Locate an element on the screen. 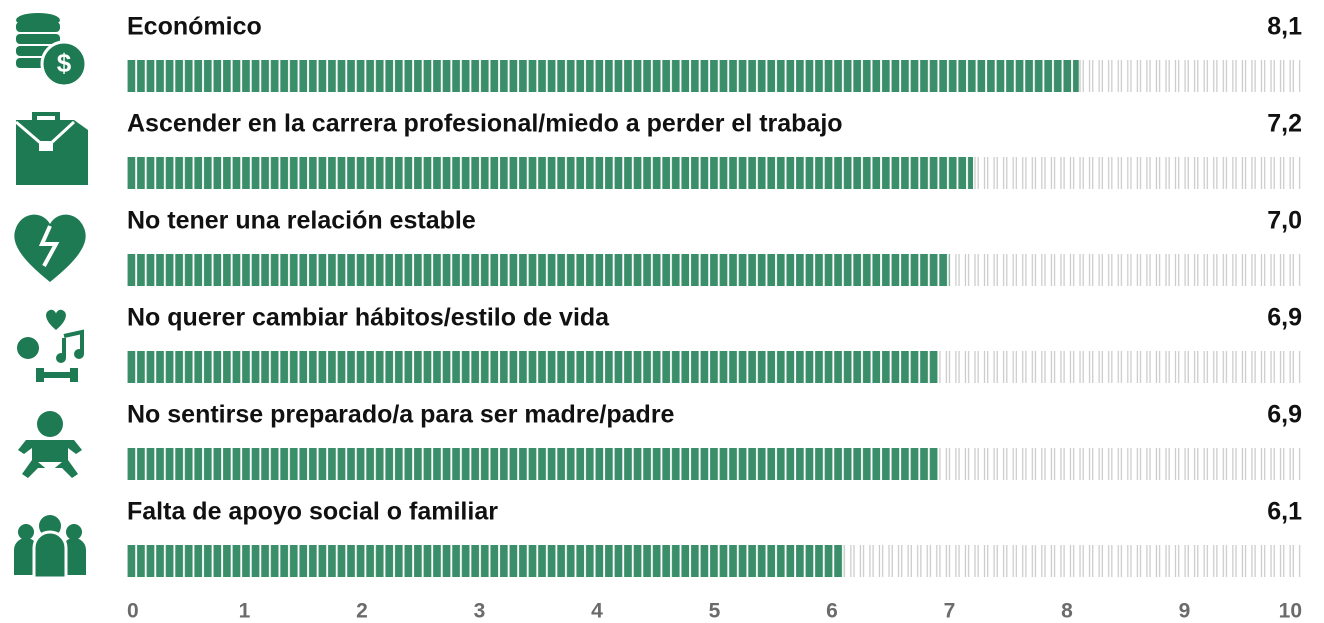 The height and width of the screenshot is (623, 1324). family-icon is located at coordinates (50, 547).